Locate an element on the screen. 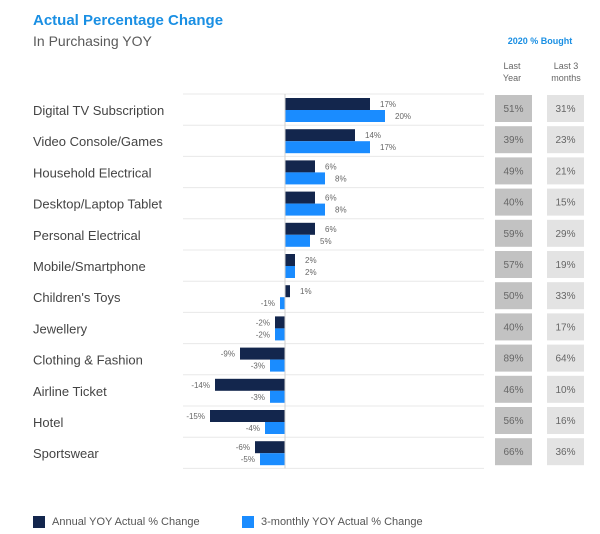 The width and height of the screenshot is (600, 534). category-label: Jewellery is located at coordinates (60, 328).